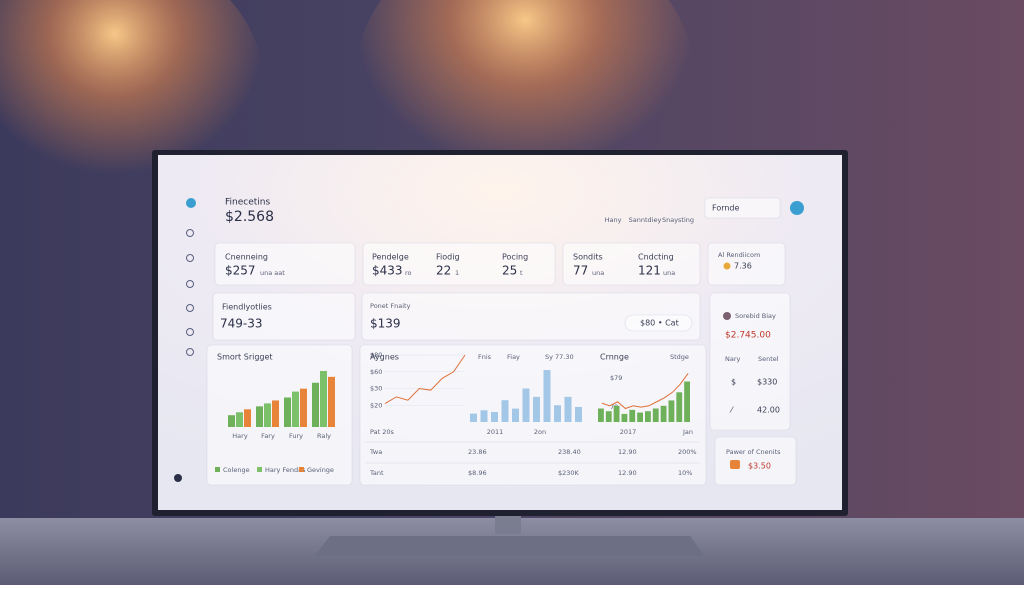 The width and height of the screenshot is (1024, 589). Describe the element at coordinates (759, 466) in the screenshot. I see `power-value: $3.50` at that location.